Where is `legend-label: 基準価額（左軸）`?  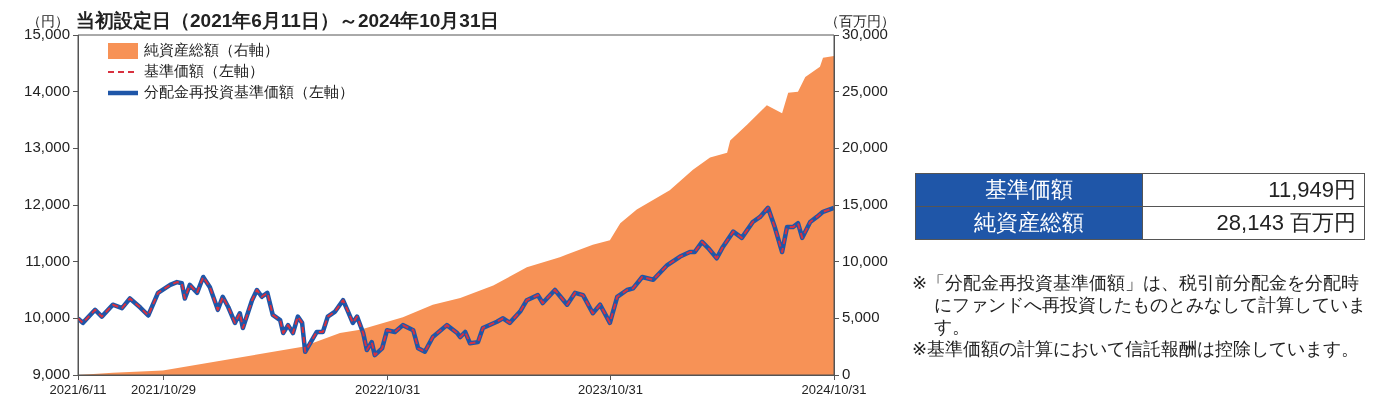 legend-label: 基準価額（左軸） is located at coordinates (204, 71).